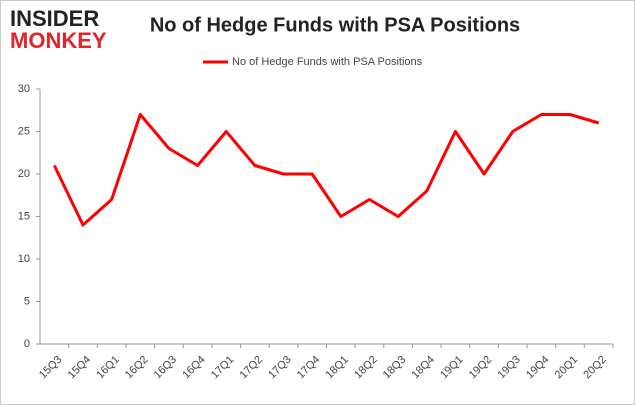 This screenshot has width=635, height=405. What do you see at coordinates (24, 131) in the screenshot?
I see `y-tick-label: 25` at bounding box center [24, 131].